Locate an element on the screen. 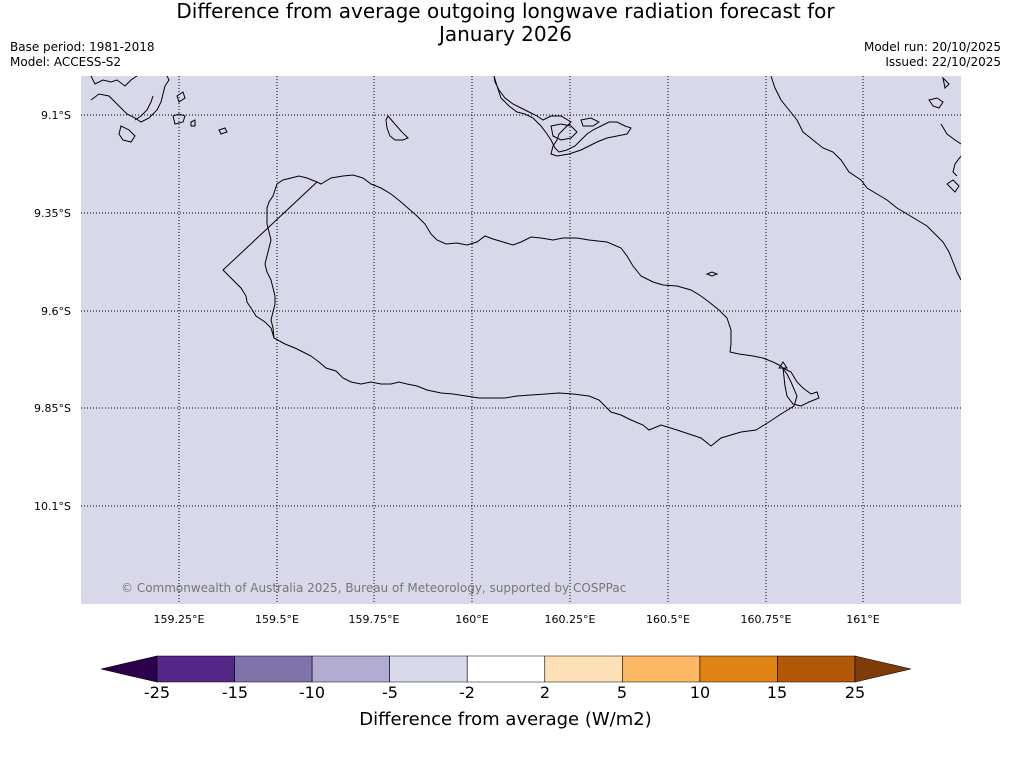 The height and width of the screenshot is (758, 1011). lat-label: 10.1°S is located at coordinates (52, 506).